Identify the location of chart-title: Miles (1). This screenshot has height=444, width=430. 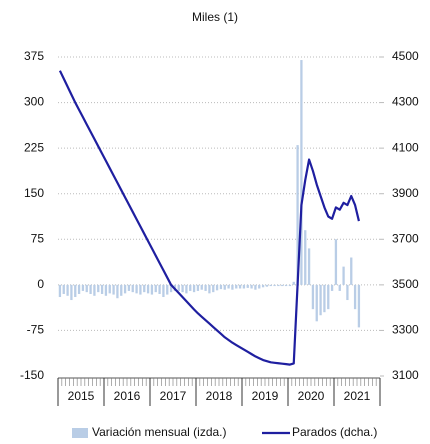
(215, 17).